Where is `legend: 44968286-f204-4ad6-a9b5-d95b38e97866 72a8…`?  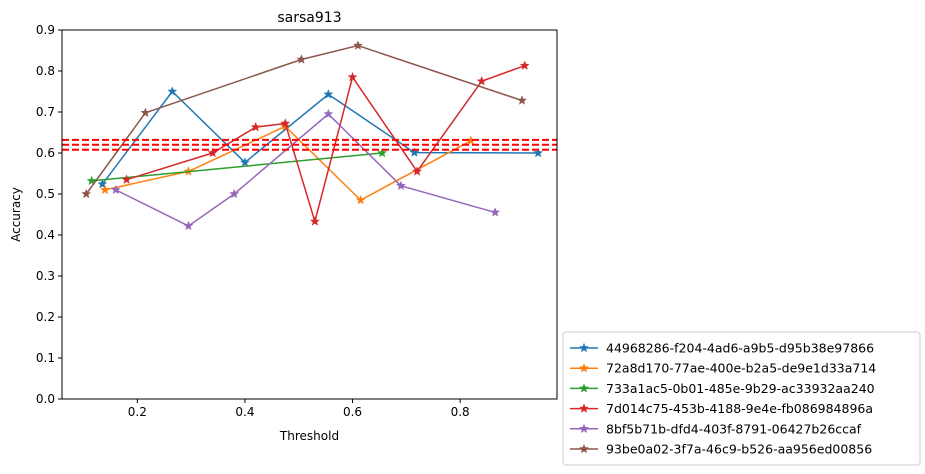
legend: 44968286-f204-4ad6-a9b5-d95b38e97866 72a8… is located at coordinates (741, 398).